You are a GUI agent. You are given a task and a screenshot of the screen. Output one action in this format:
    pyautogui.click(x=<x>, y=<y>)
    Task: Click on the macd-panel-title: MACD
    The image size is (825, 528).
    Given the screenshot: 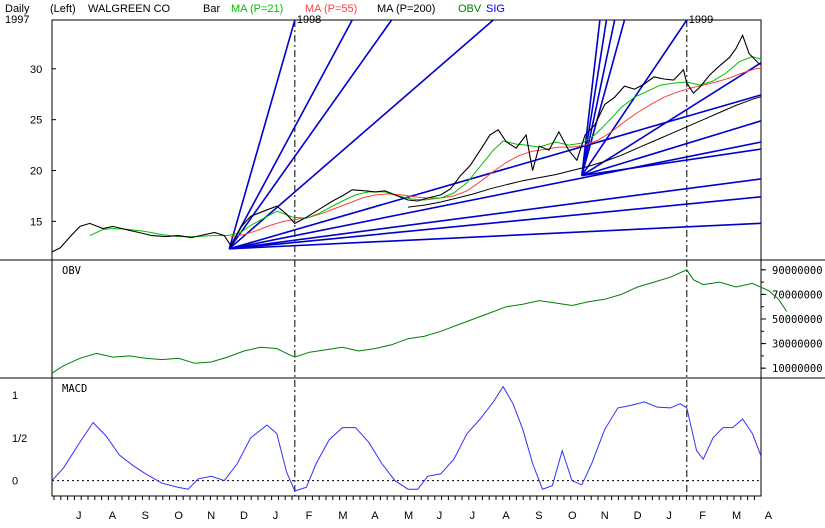 What is the action you would take?
    pyautogui.click(x=74, y=389)
    